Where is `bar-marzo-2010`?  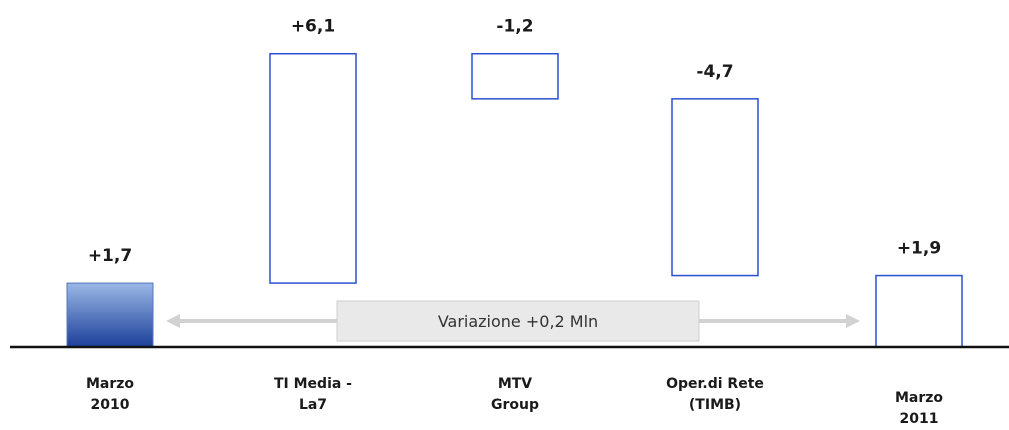
bar-marzo-2010 is located at coordinates (110, 315).